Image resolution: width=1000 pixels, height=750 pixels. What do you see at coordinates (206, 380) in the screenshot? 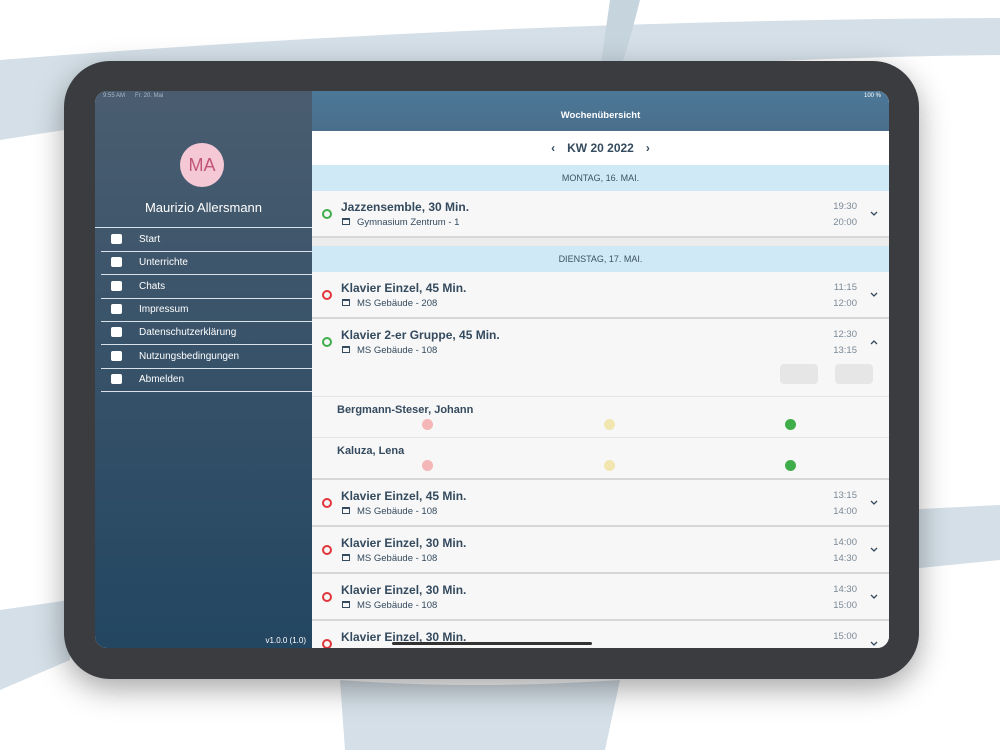
I see `menu-item: Abmelden` at bounding box center [206, 380].